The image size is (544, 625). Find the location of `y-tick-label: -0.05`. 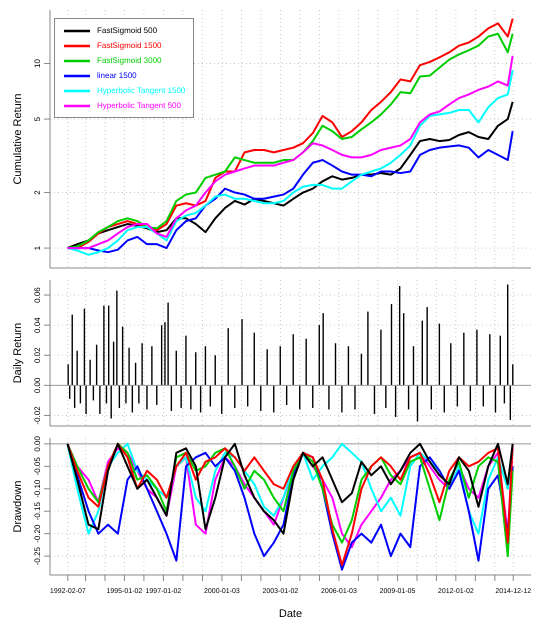

y-tick-label: -0.05 is located at coordinates (37, 466).